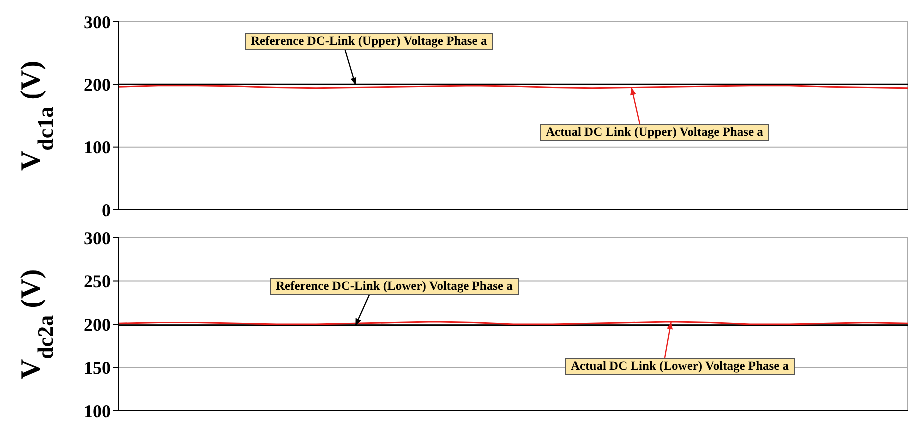 The image size is (910, 423). I want to click on y-tick-label: 0, so click(106, 210).